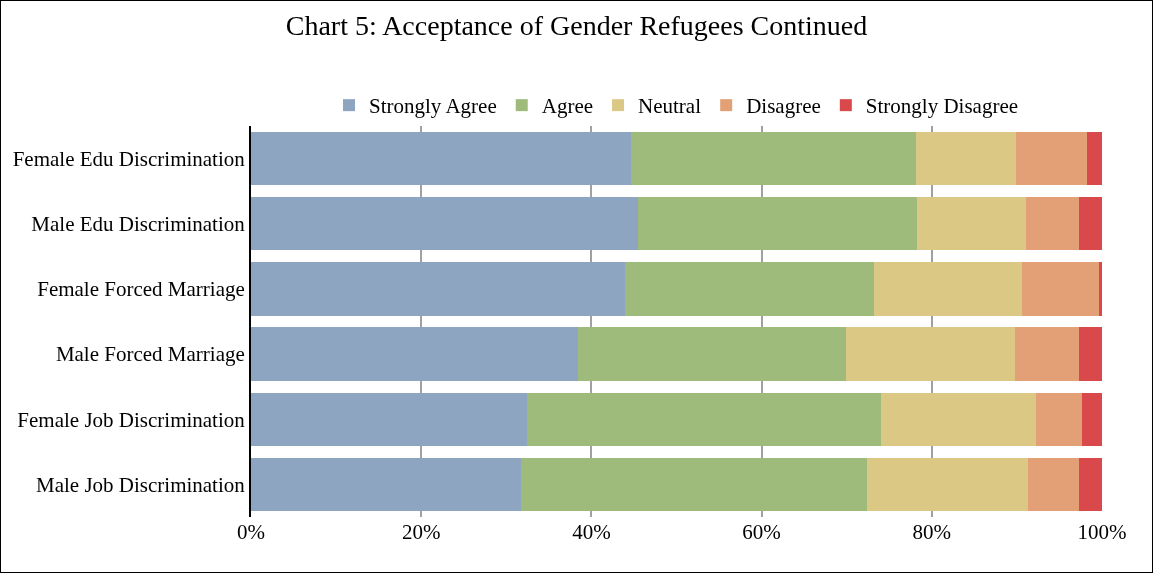 The width and height of the screenshot is (1153, 573). What do you see at coordinates (129, 158) in the screenshot?
I see `y-tick-label: Female Edu Discrimination` at bounding box center [129, 158].